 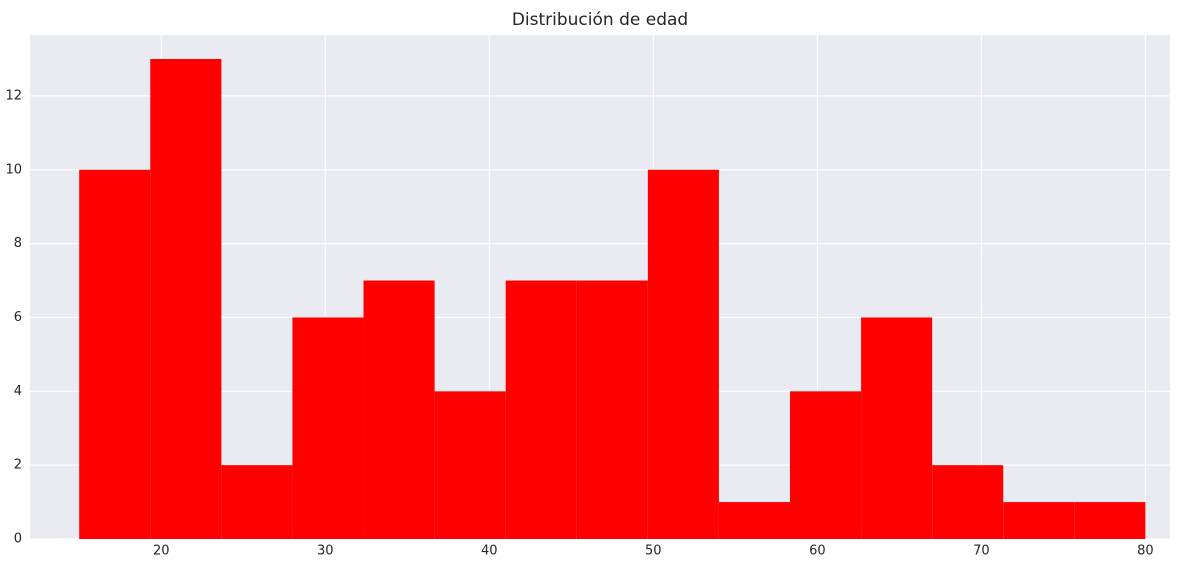 I want to click on x-tick-label: 20, so click(x=161, y=551).